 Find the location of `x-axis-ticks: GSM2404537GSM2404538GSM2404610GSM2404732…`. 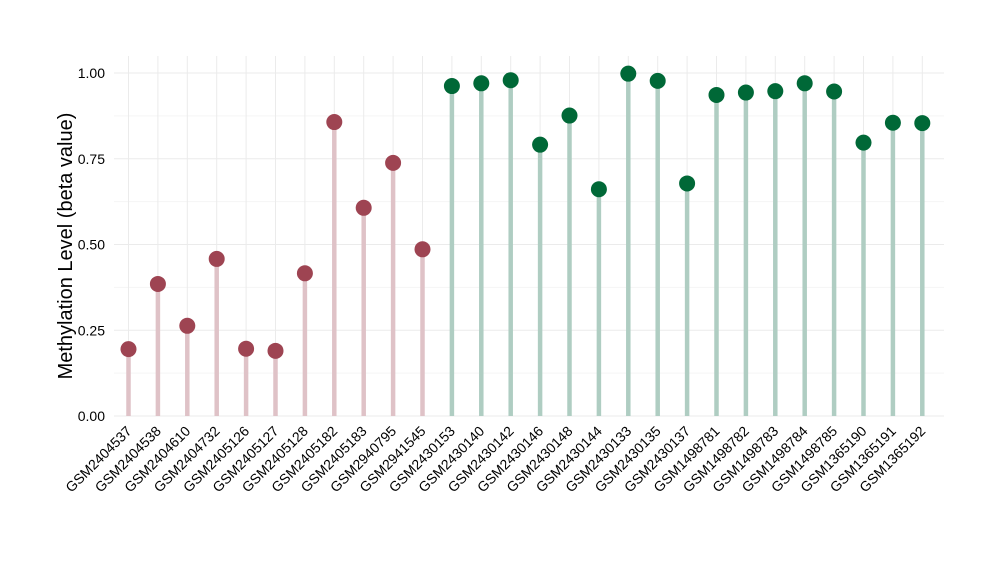

x-axis-ticks: GSM2404537GSM2404538GSM2404610GSM2404732… is located at coordinates (495, 459).